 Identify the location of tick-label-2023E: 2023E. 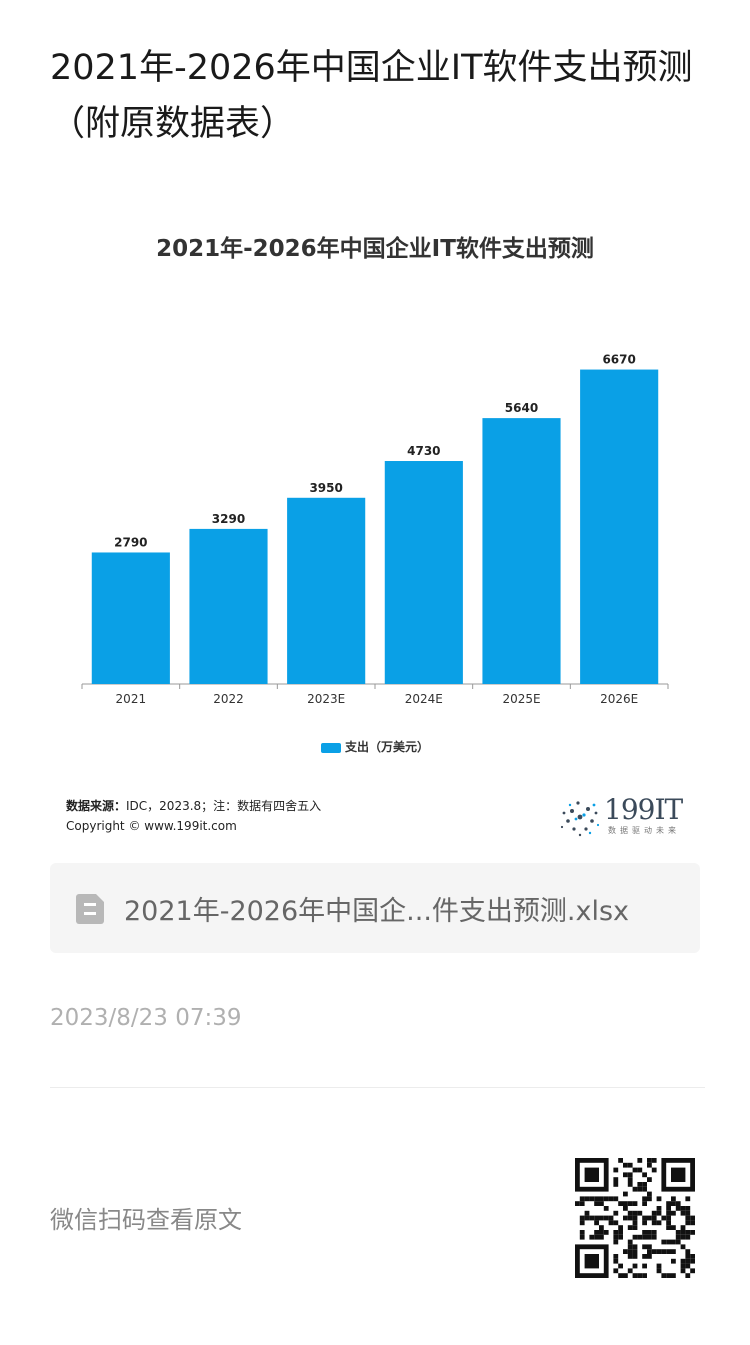
(326, 699).